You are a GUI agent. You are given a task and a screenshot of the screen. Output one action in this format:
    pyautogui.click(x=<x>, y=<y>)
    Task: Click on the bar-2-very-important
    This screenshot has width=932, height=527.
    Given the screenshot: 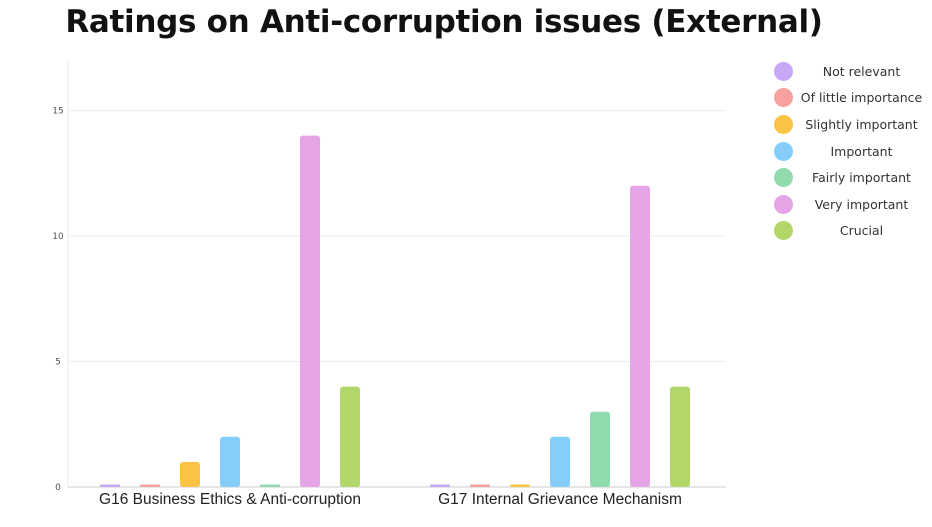 What is the action you would take?
    pyautogui.click(x=640, y=336)
    